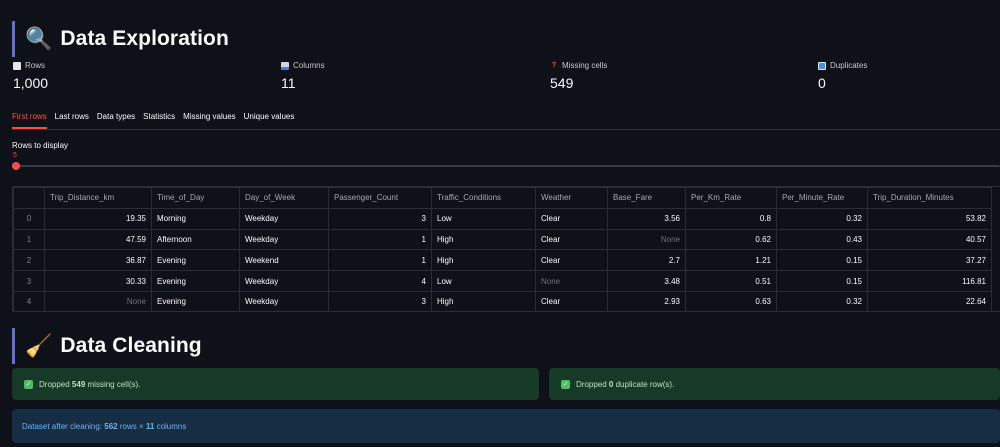 This screenshot has width=1000, height=447. Describe the element at coordinates (17, 65) in the screenshot. I see `page-icon` at that location.